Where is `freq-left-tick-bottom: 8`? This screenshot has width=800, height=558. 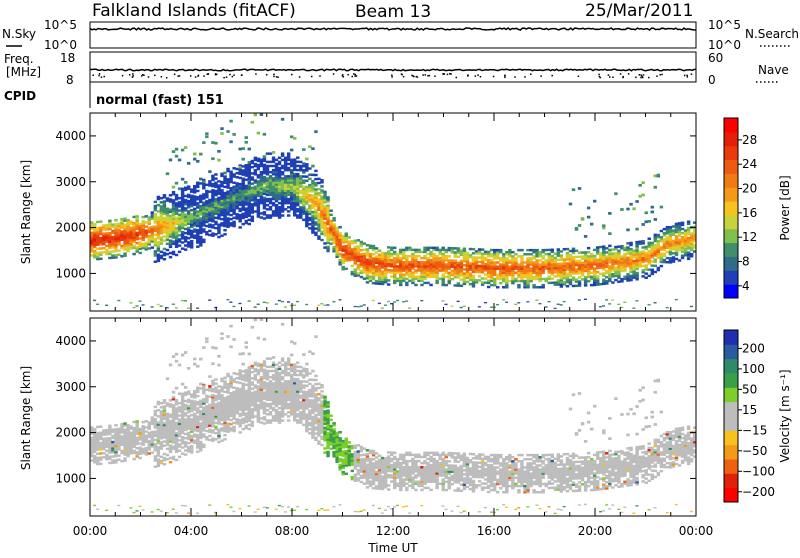 freq-left-tick-bottom: 8 is located at coordinates (70, 80).